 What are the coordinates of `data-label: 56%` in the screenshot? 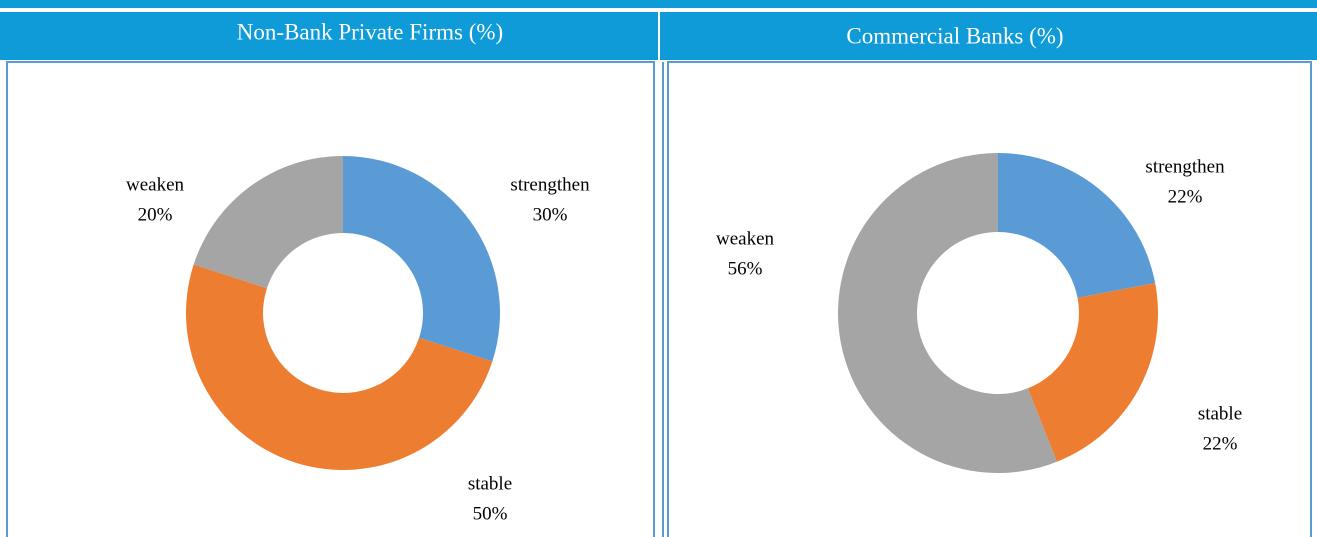 It's located at (745, 268).